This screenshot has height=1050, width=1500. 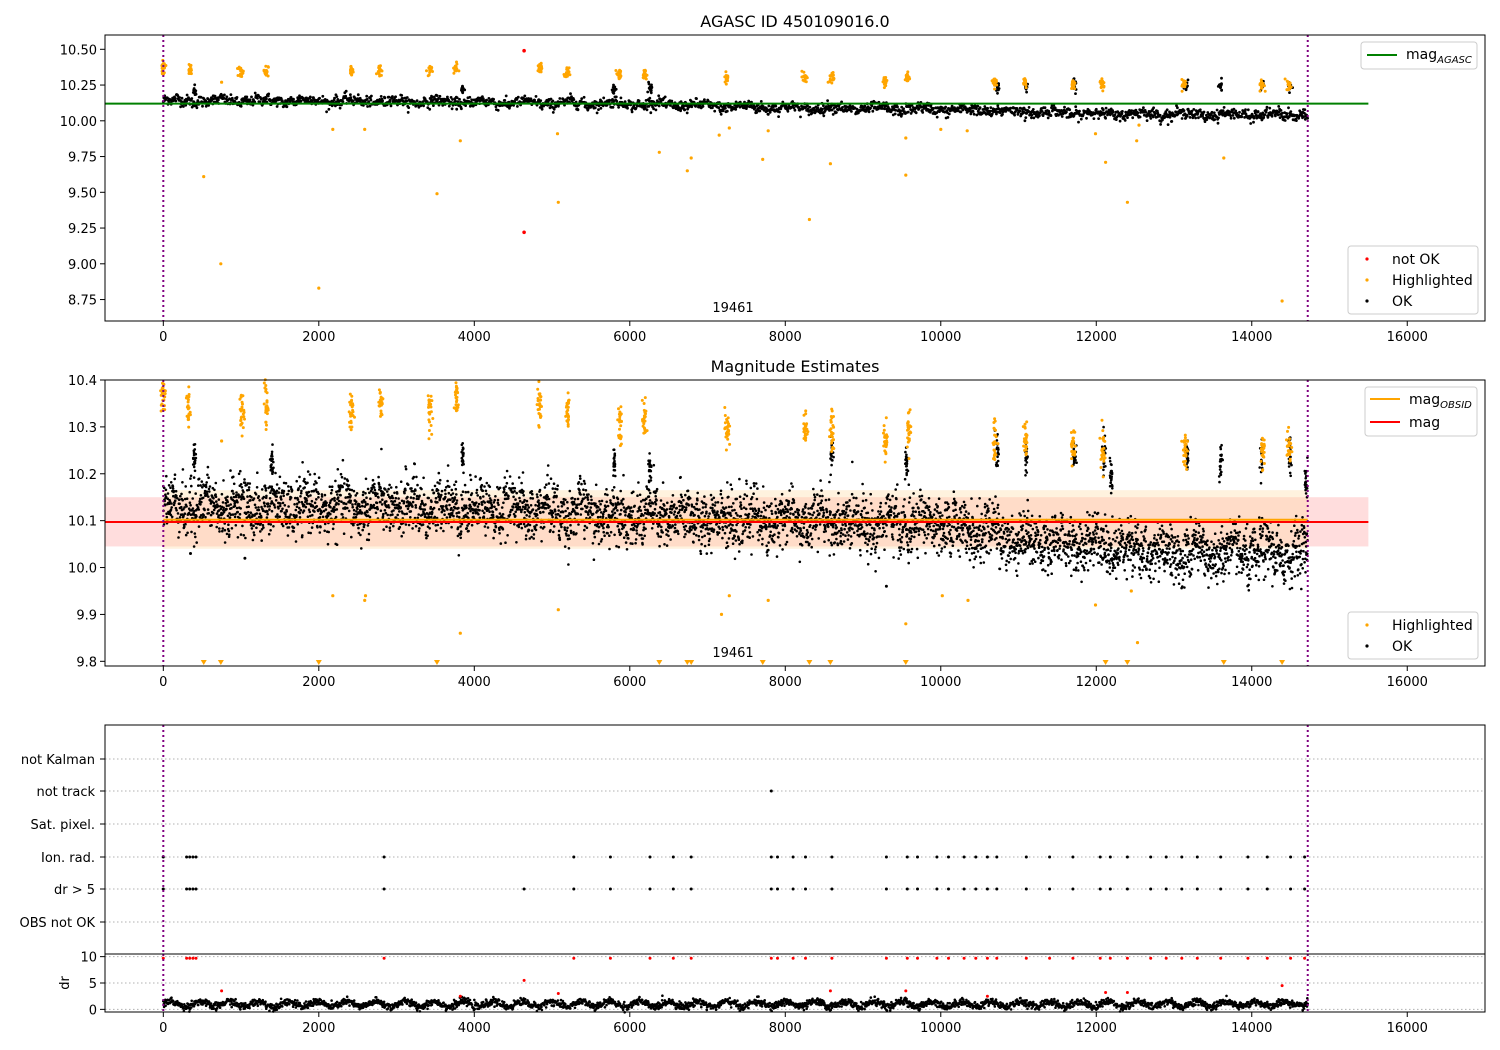 I want to click on legend-not-ok-marker, so click(x=1367, y=259).